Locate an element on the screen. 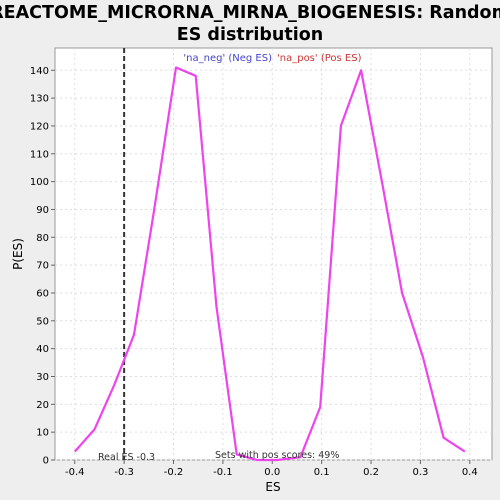  x-tick-label: 0.4 is located at coordinates (470, 472).